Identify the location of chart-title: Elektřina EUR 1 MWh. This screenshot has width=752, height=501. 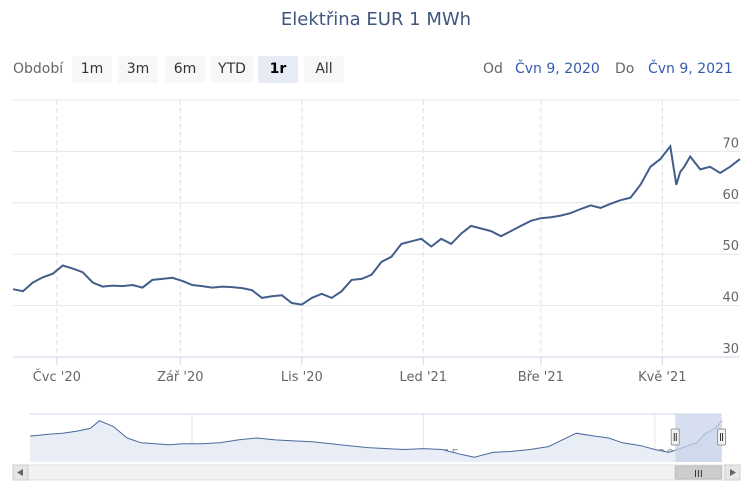
(376, 19).